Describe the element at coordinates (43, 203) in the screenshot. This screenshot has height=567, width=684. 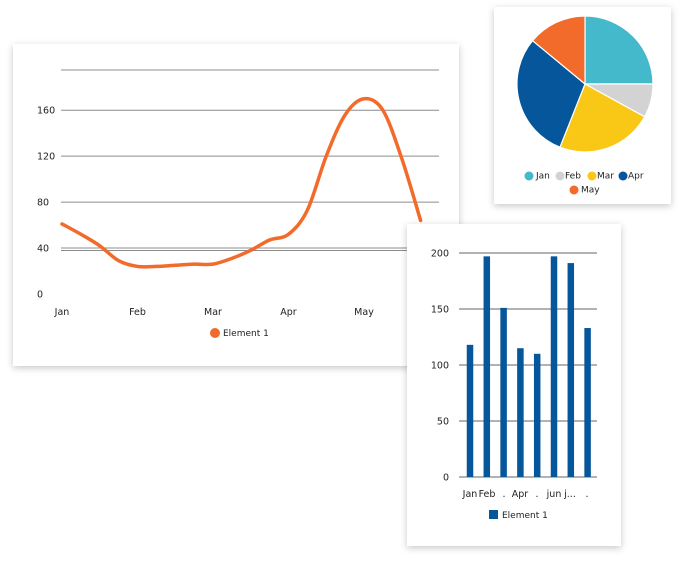
I see `y-tick-label: 80` at that location.